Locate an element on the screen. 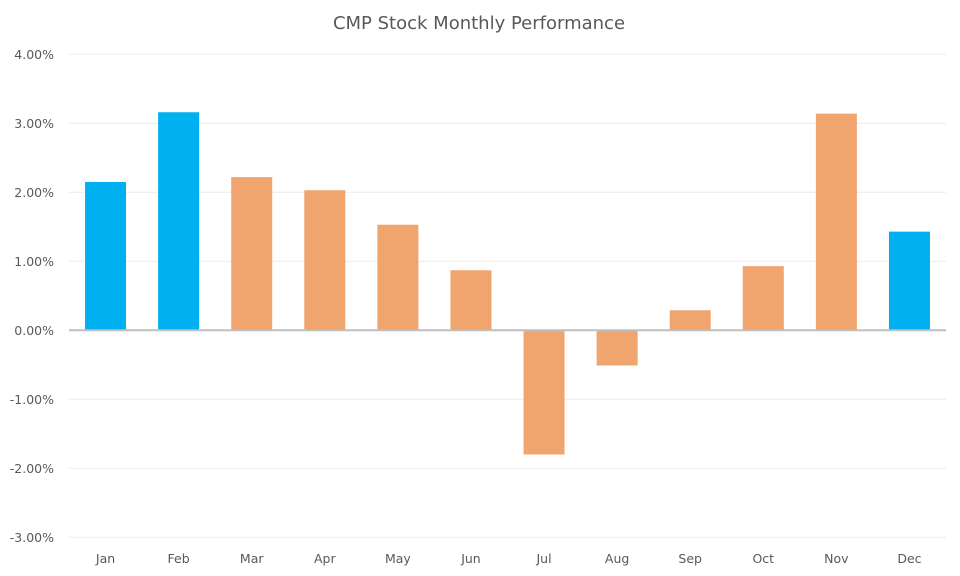 The height and width of the screenshot is (576, 960). y-tick-label: -1.00% is located at coordinates (32, 399).